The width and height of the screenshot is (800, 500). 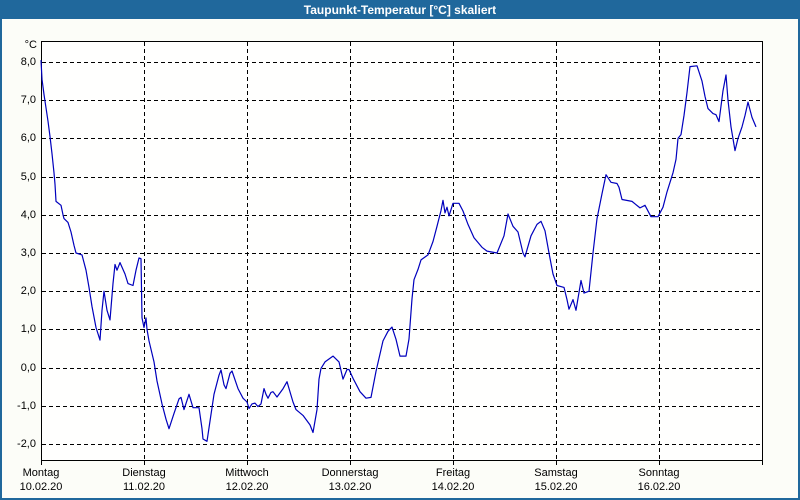 What do you see at coordinates (350, 487) in the screenshot?
I see `x-axis-date-label: 13.02.20` at bounding box center [350, 487].